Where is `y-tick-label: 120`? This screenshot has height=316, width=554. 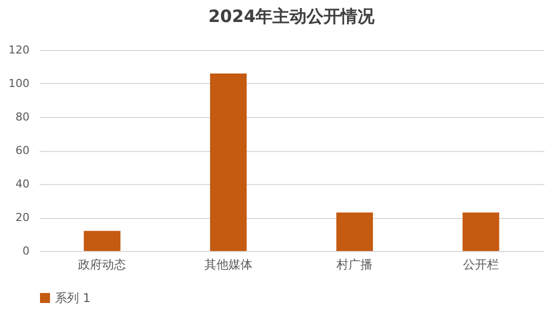
y-tick-label: 120 is located at coordinates (19, 50).